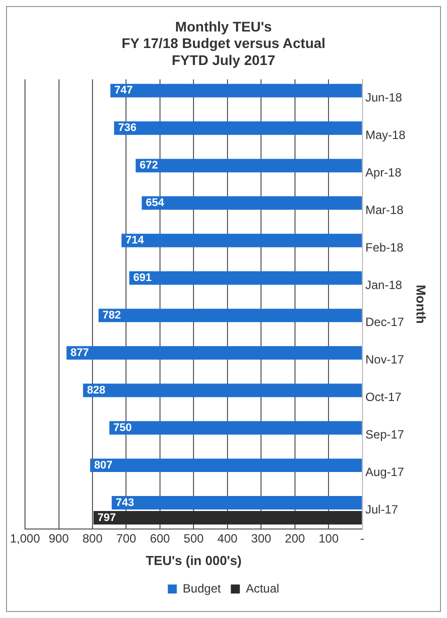 Image resolution: width=447 pixels, height=618 pixels. Describe the element at coordinates (384, 247) in the screenshot. I see `y-tick-label: Feb-18` at that location.